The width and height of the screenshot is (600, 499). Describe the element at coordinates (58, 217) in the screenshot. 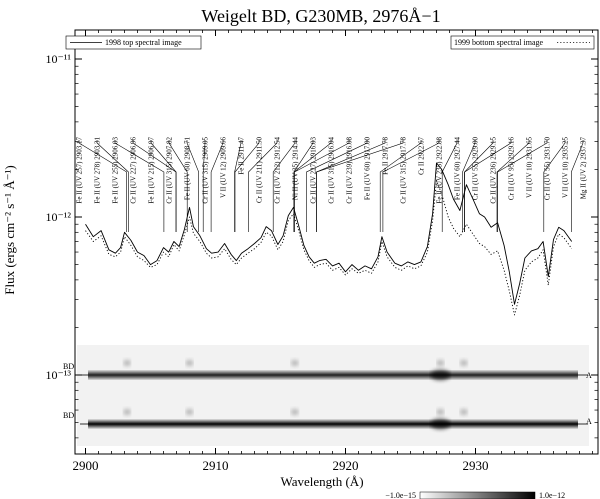

I see `y-tick-label: 10⁻¹²` at that location.